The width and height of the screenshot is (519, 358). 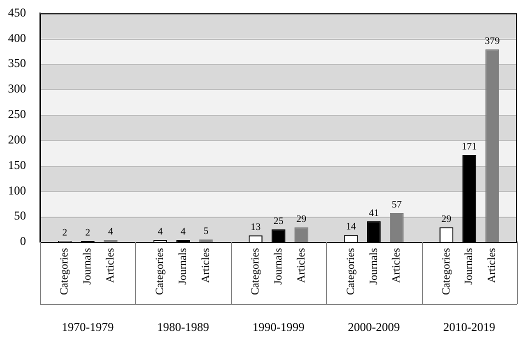 I want to click on y-tick-label: 350, so click(x=17, y=63).